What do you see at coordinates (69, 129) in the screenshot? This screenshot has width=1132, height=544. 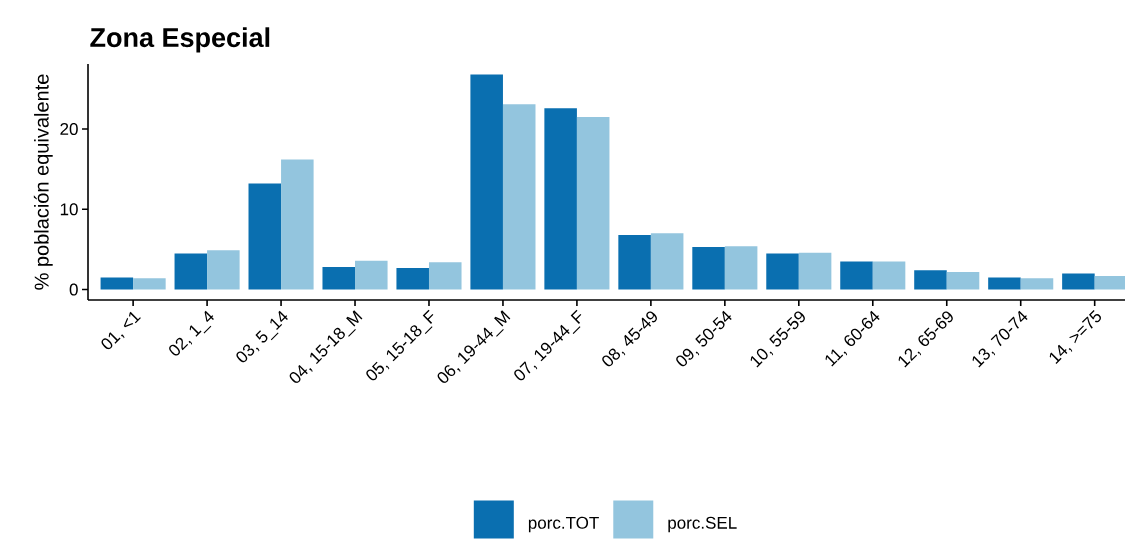 I see `y-tick-label: 20` at bounding box center [69, 129].